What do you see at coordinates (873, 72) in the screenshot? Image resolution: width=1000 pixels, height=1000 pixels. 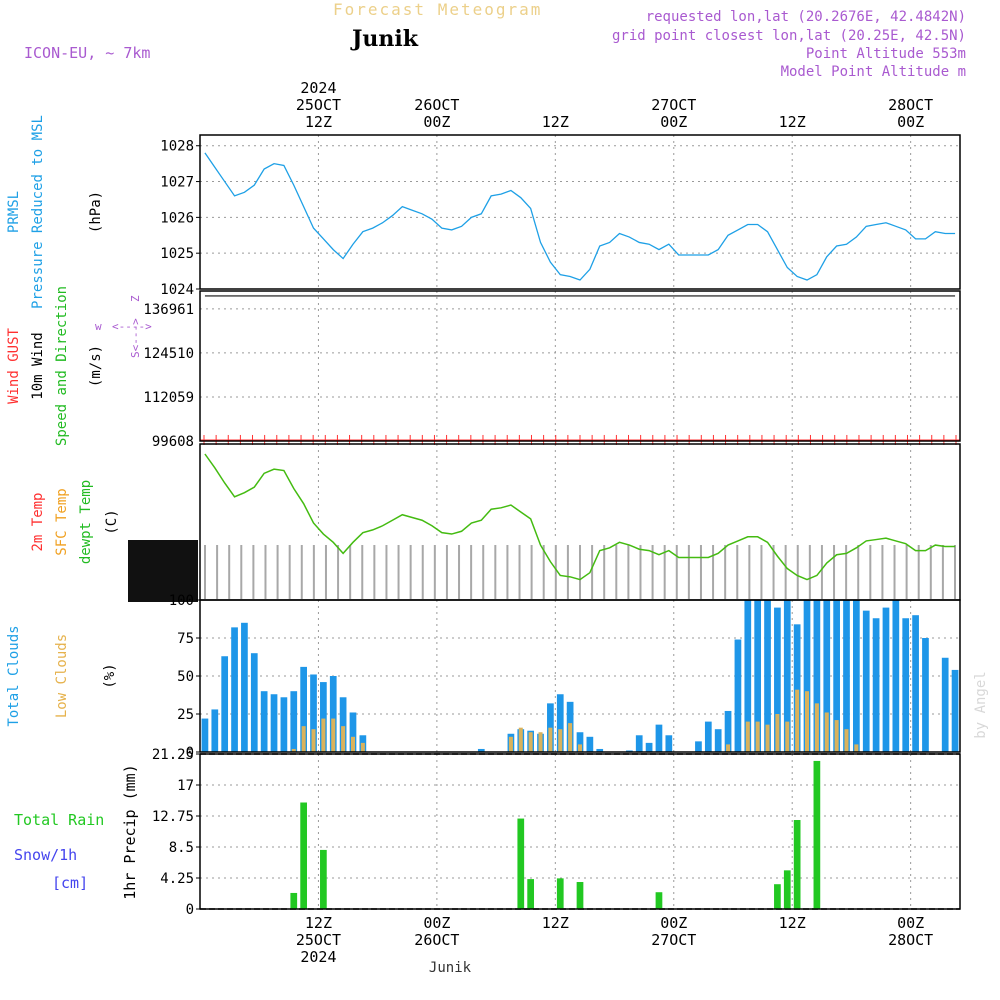 I see `header-model-altitude: Model Point Altitude m` at bounding box center [873, 72].